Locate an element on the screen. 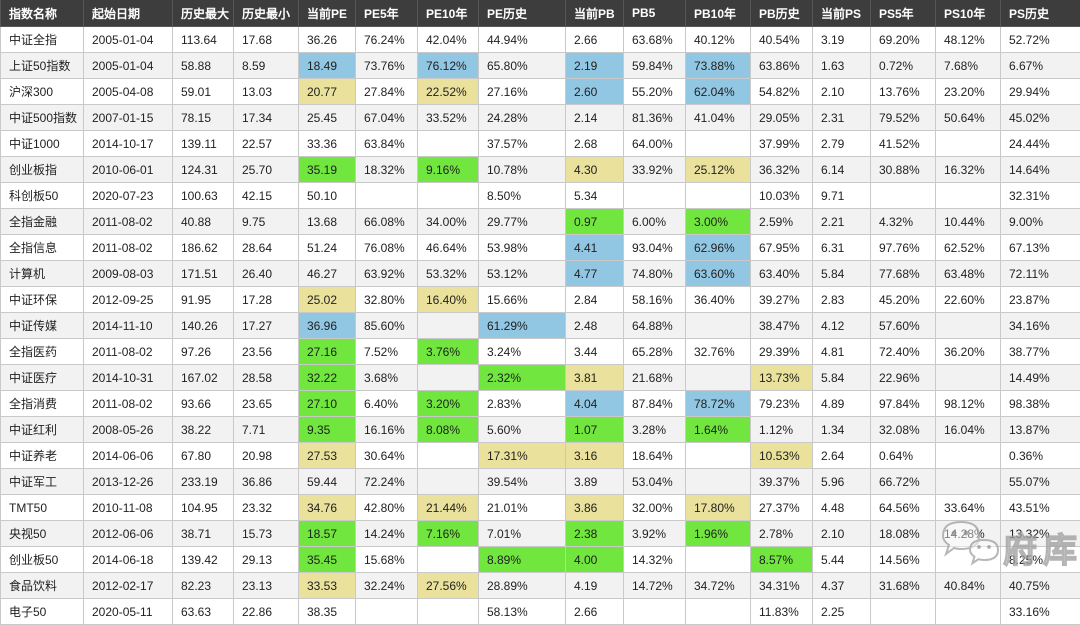 The height and width of the screenshot is (625, 1080). table-cell: 21.01% is located at coordinates (522, 508).